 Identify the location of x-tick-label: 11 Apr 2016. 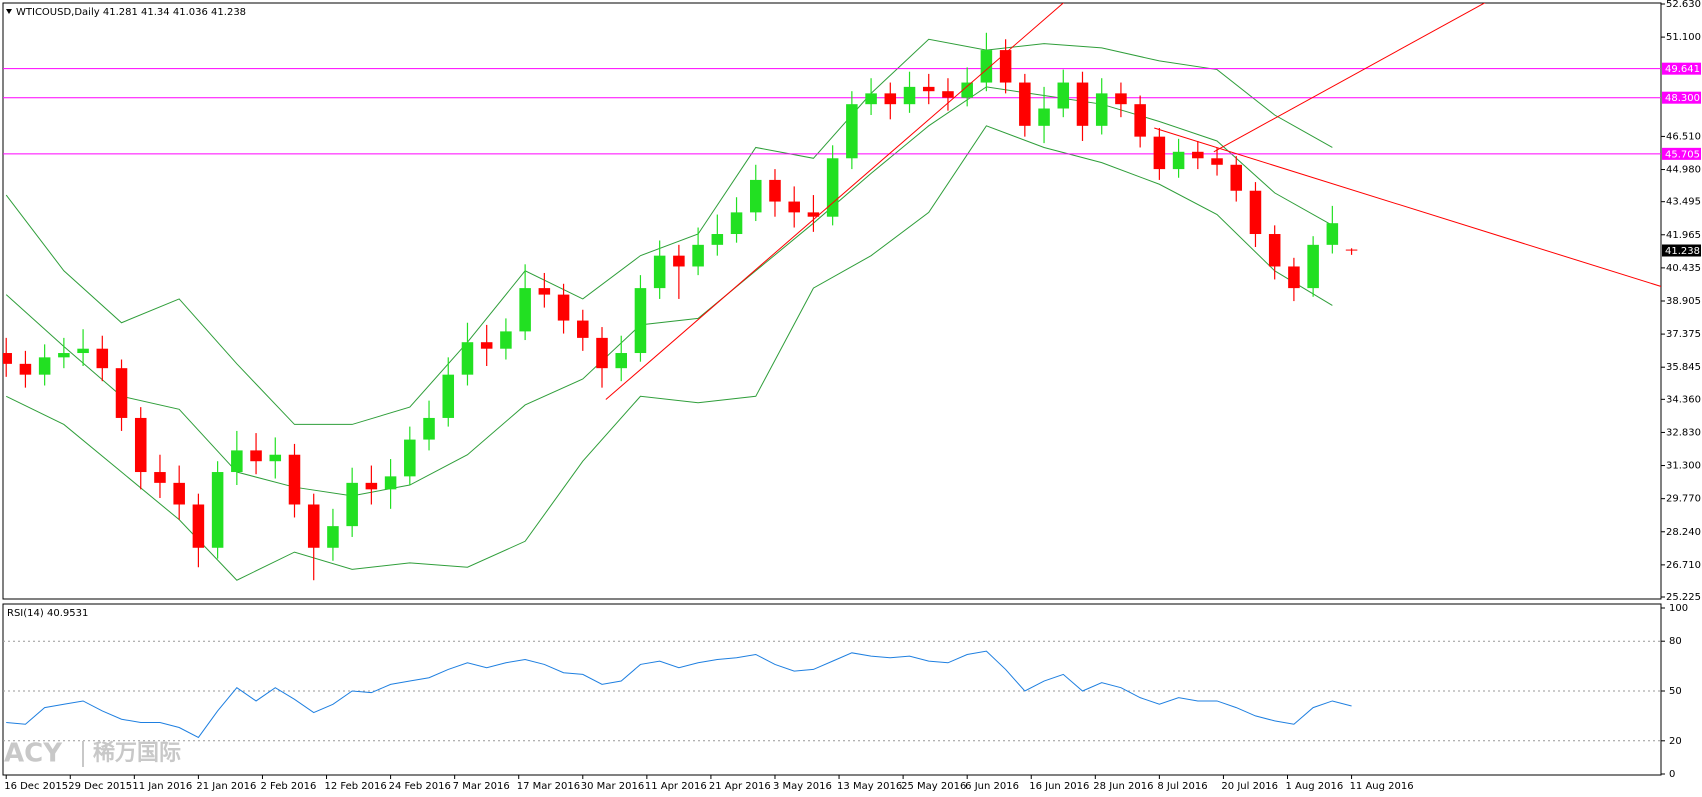
(676, 786).